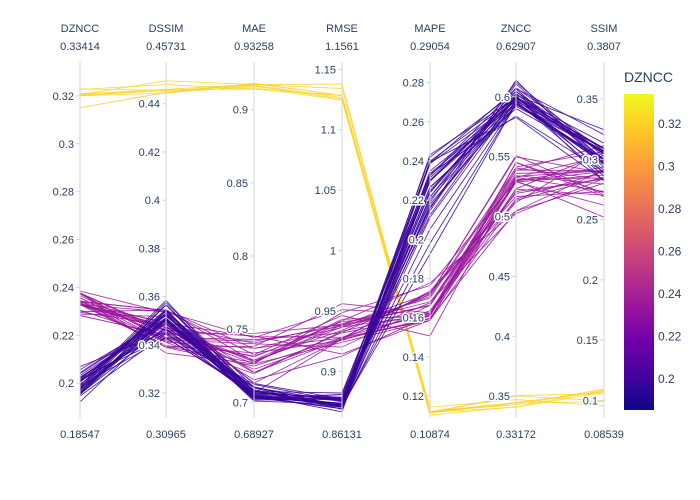  I want to click on axis-title: DSSIM, so click(166, 29).